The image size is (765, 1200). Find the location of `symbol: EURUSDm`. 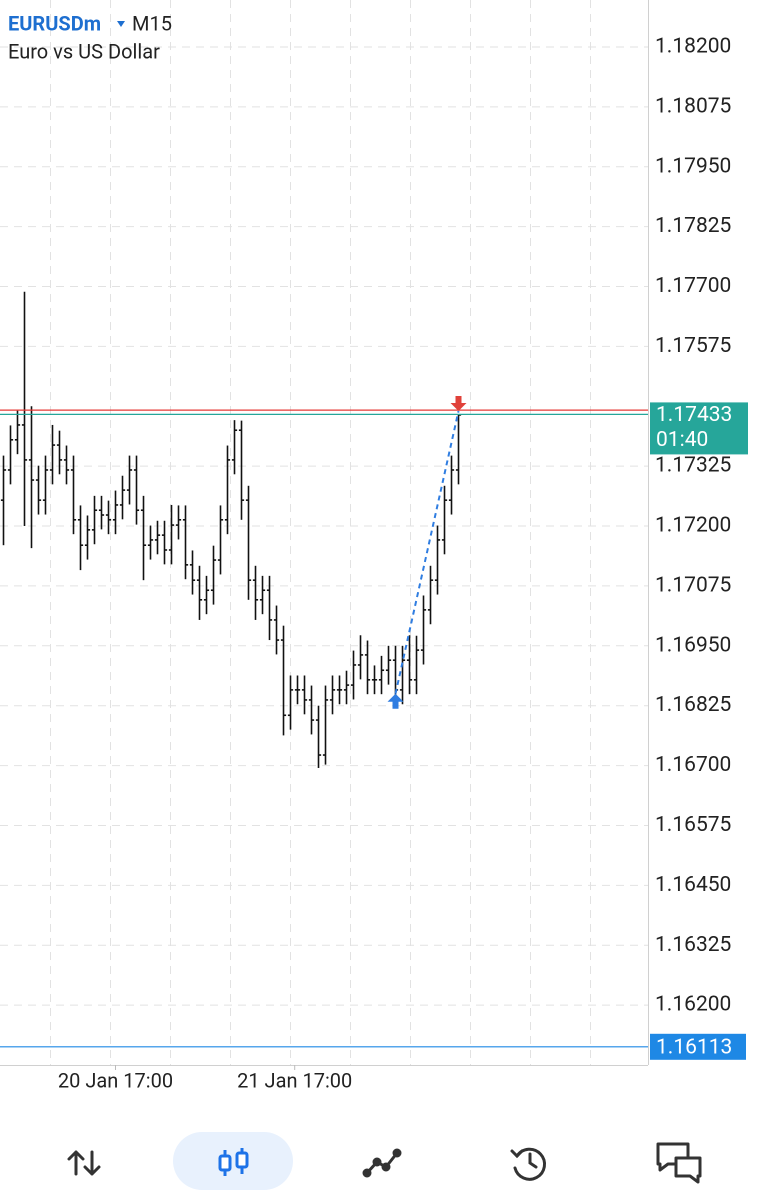

symbol: EURUSDm is located at coordinates (54, 23).